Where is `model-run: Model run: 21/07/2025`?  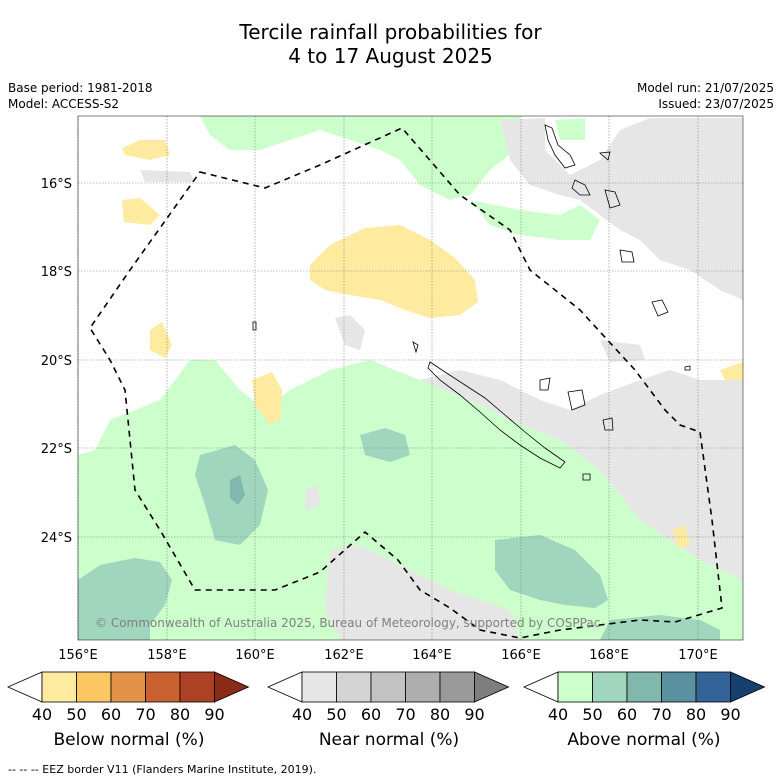 model-run: Model run: 21/07/2025 is located at coordinates (705, 88).